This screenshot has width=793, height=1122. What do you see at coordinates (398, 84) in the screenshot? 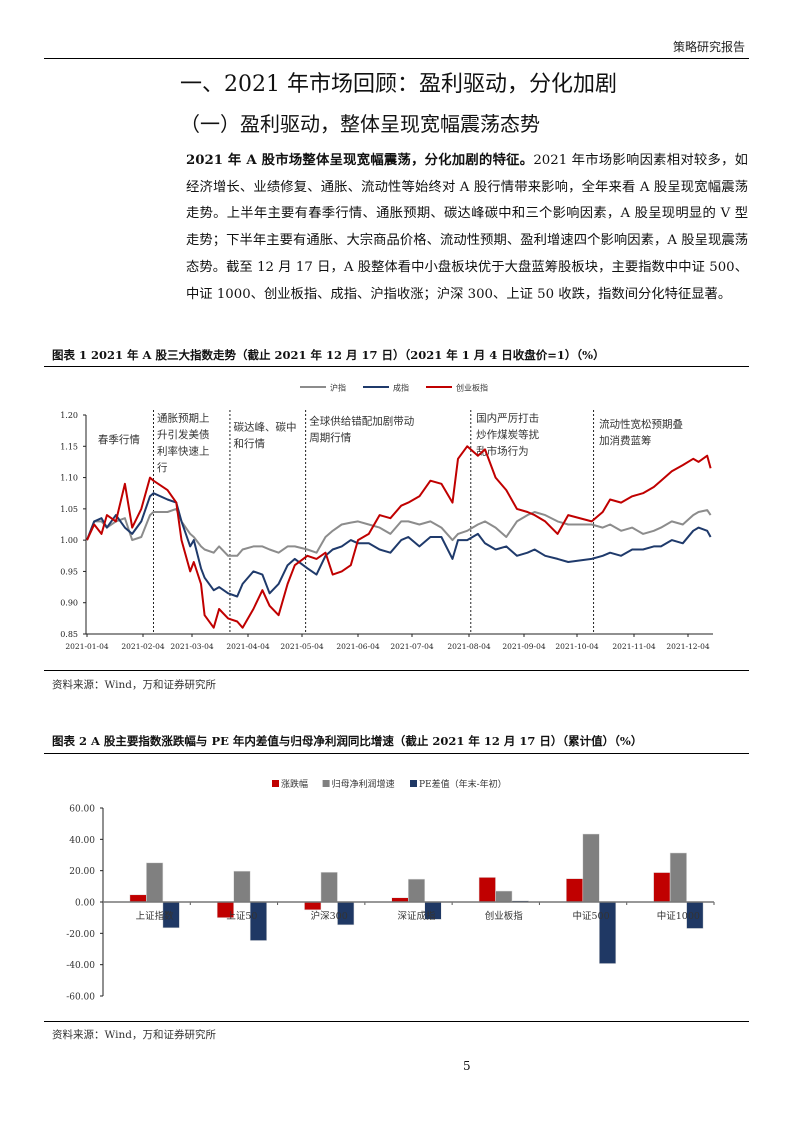
I see `section-heading: 一、2021 年市场回顾：盈利驱动，分化加剧` at bounding box center [398, 84].